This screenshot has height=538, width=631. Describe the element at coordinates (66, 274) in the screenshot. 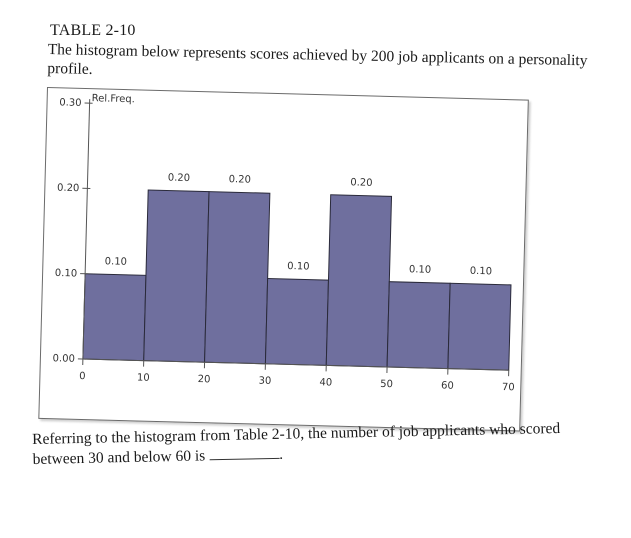

I see `y-tick-label: 0.10` at that location.